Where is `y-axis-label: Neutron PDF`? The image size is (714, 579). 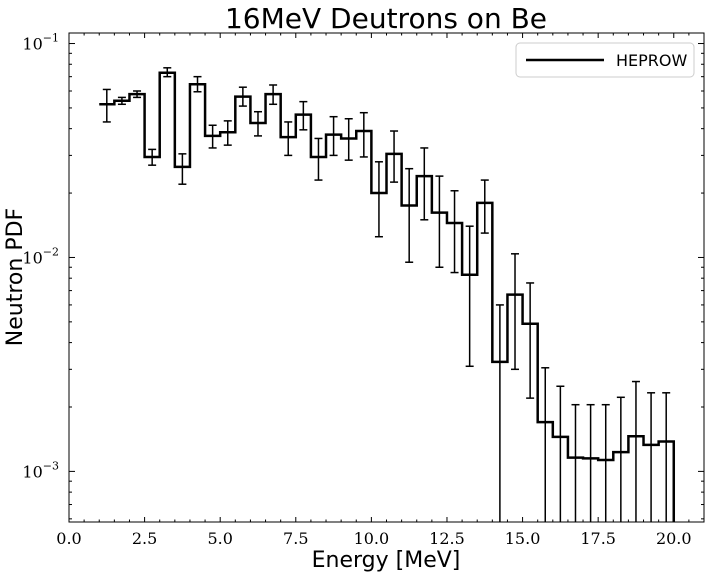
y-axis-label: Neutron PDF is located at coordinates (15, 277).